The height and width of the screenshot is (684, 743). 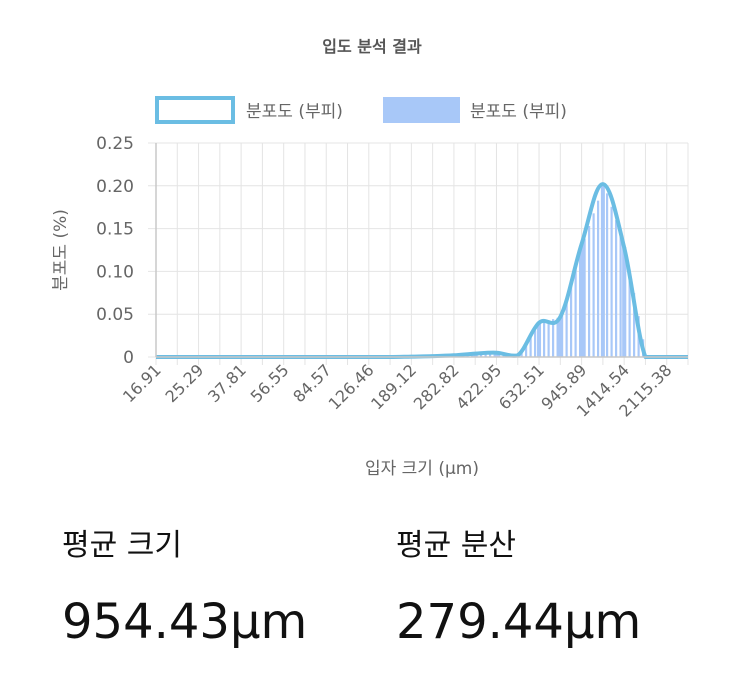 What do you see at coordinates (122, 545) in the screenshot?
I see `mean-size-label: 평균 크기` at bounding box center [122, 545].